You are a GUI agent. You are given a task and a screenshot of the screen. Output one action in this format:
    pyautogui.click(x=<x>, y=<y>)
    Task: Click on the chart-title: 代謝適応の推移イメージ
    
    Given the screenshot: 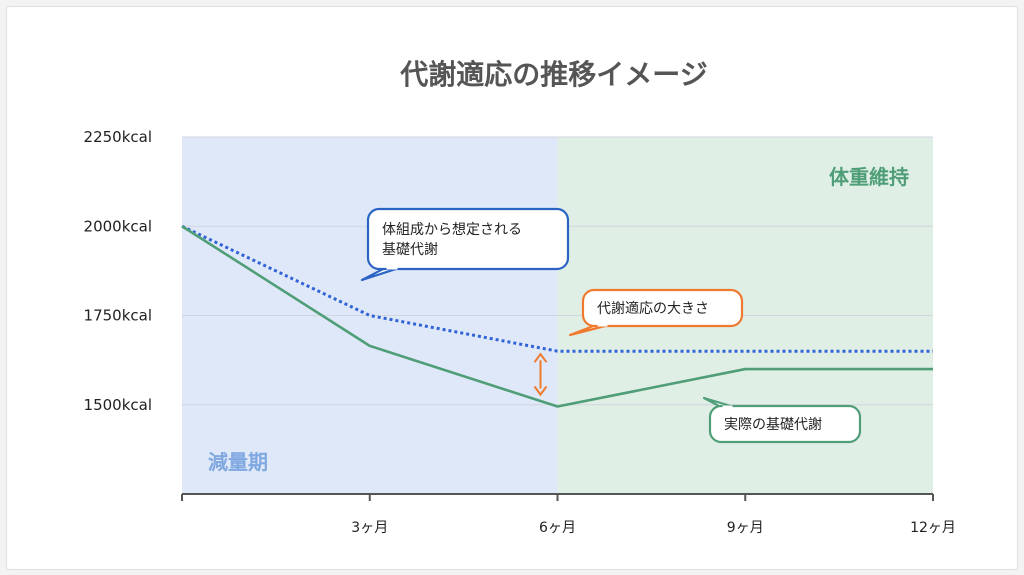 What is the action you would take?
    pyautogui.click(x=553, y=74)
    